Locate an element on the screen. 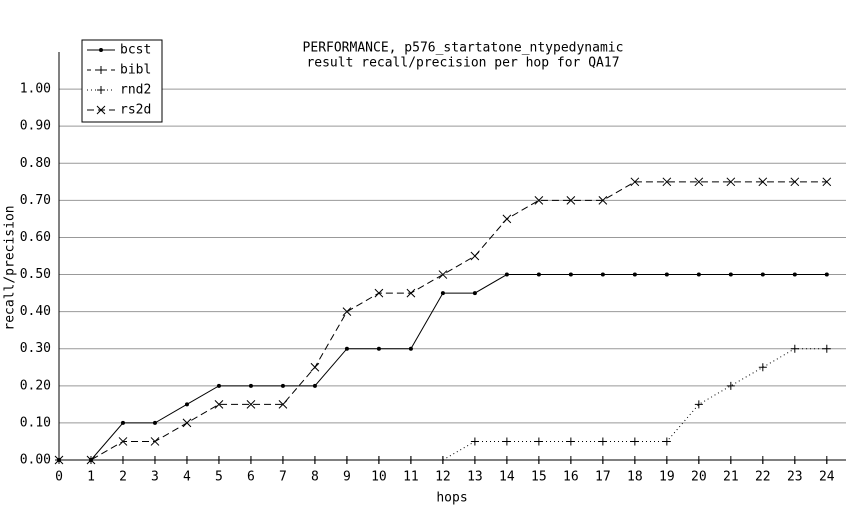 This screenshot has width=862, height=520. y-tick-label: 0.30 is located at coordinates (35, 348).